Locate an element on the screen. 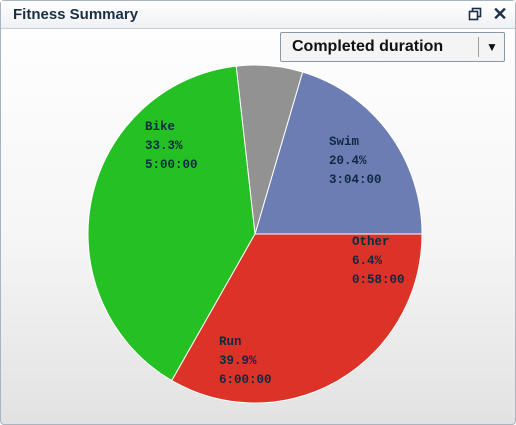  metric-dropdown: Completed duration ▼ is located at coordinates (392, 47).